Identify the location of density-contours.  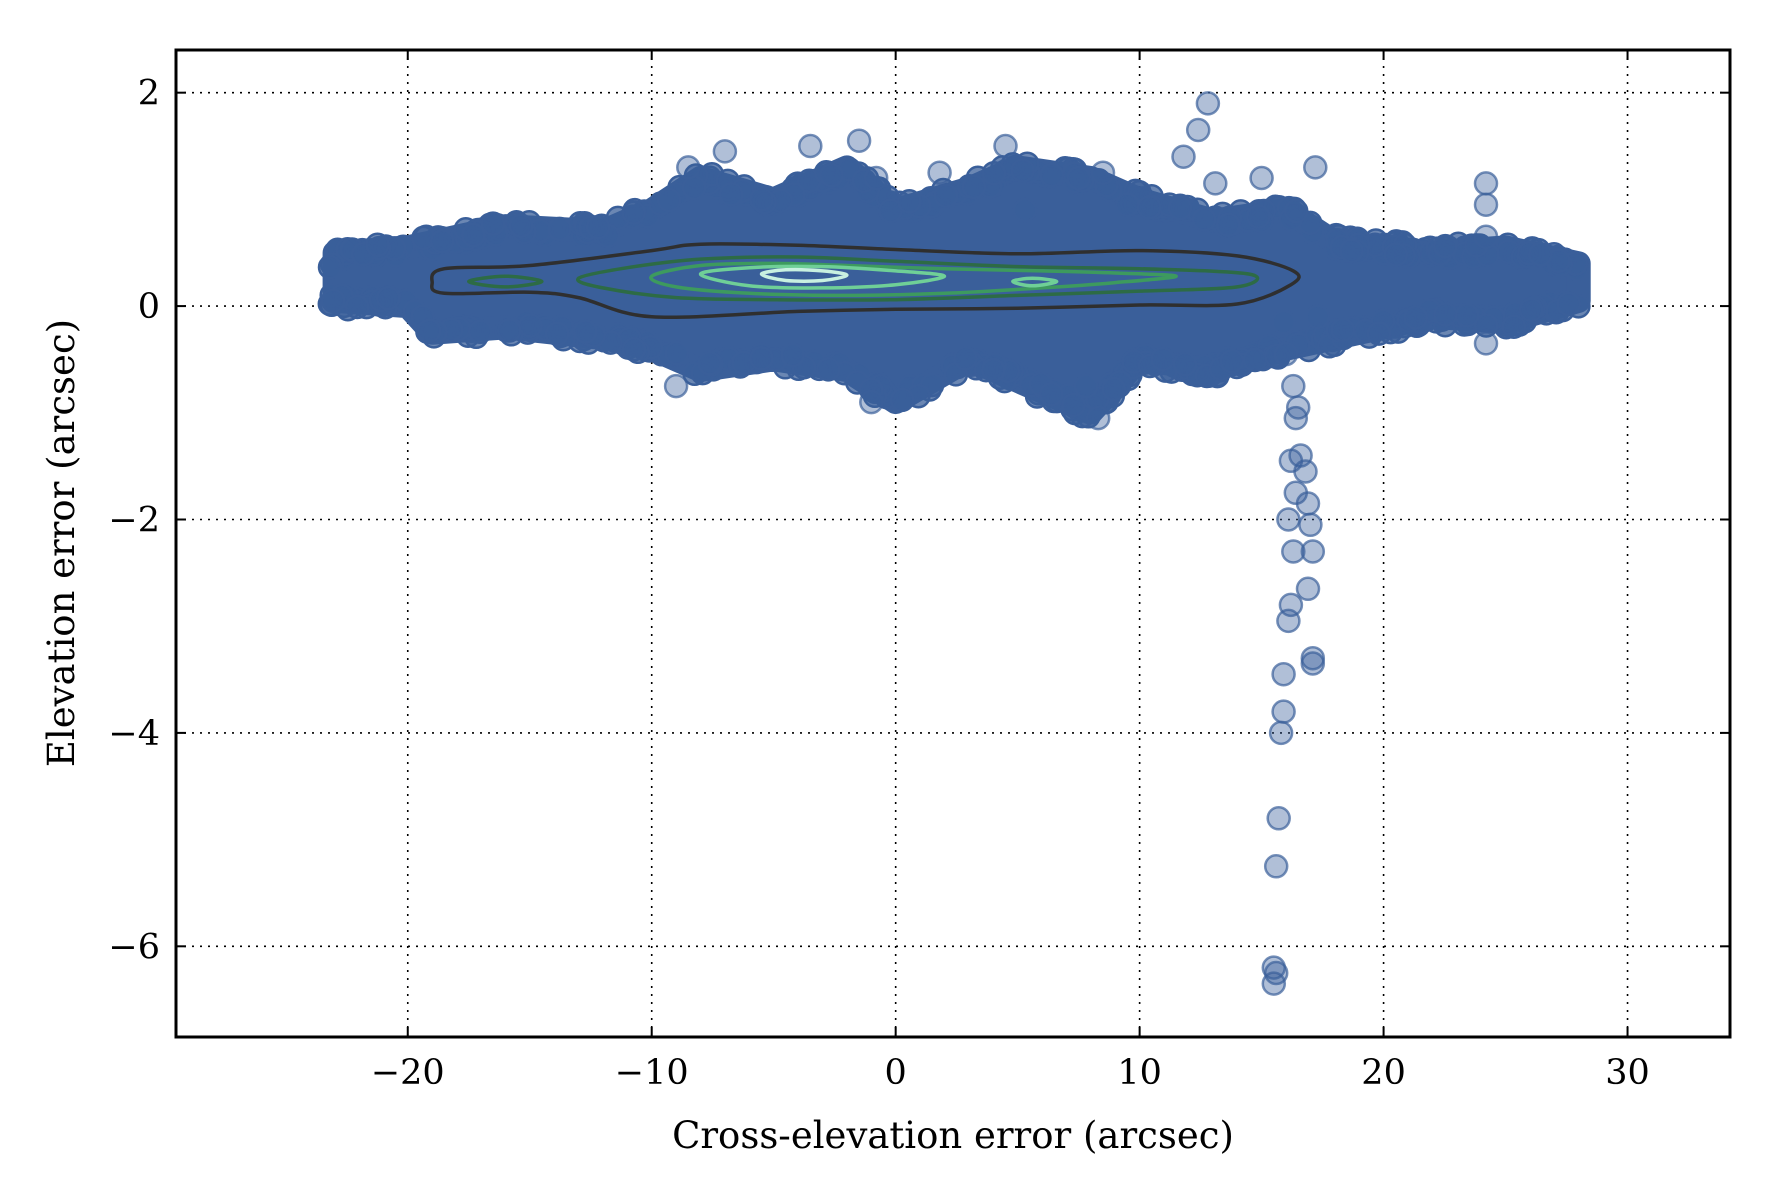
(865, 281).